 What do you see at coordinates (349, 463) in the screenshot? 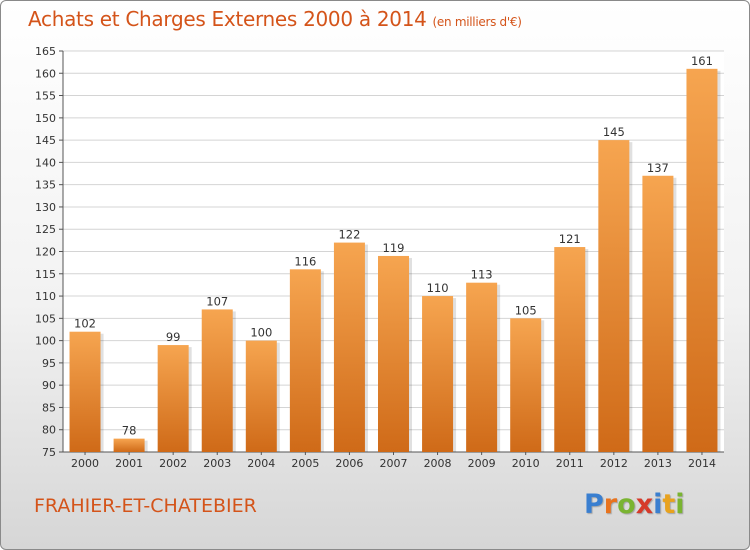
I see `x-tick-label: 2006` at bounding box center [349, 463].